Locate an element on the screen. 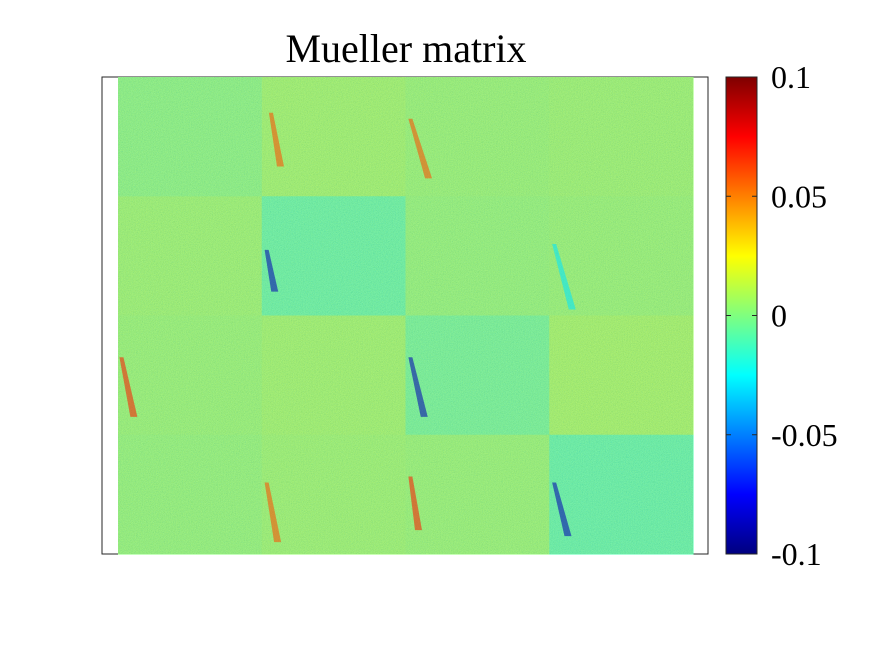  colorbar-tick-label: 0 is located at coordinates (779, 316).